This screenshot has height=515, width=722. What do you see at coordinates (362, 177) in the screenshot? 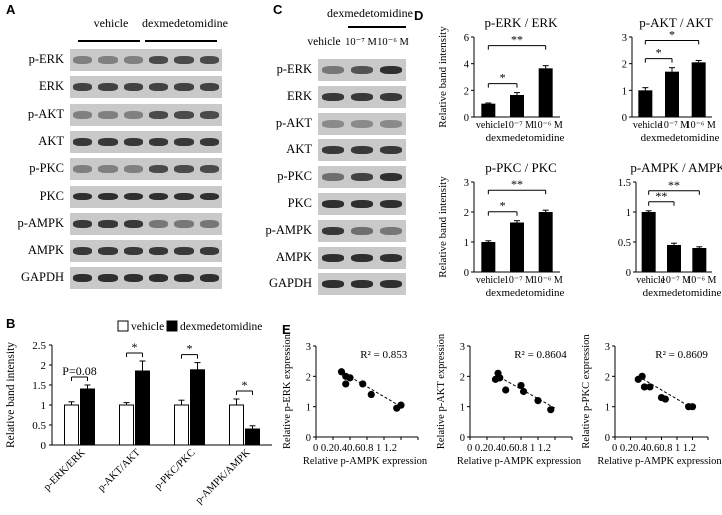
I see `blot-strip-p-pkc` at bounding box center [362, 177].